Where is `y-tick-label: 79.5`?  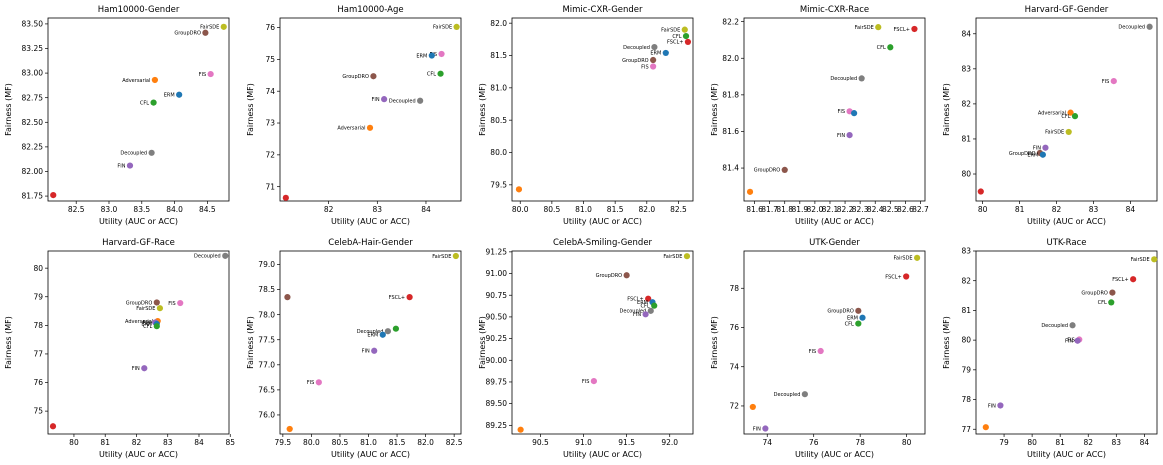
y-tick-label: 79.5 is located at coordinates (498, 184).